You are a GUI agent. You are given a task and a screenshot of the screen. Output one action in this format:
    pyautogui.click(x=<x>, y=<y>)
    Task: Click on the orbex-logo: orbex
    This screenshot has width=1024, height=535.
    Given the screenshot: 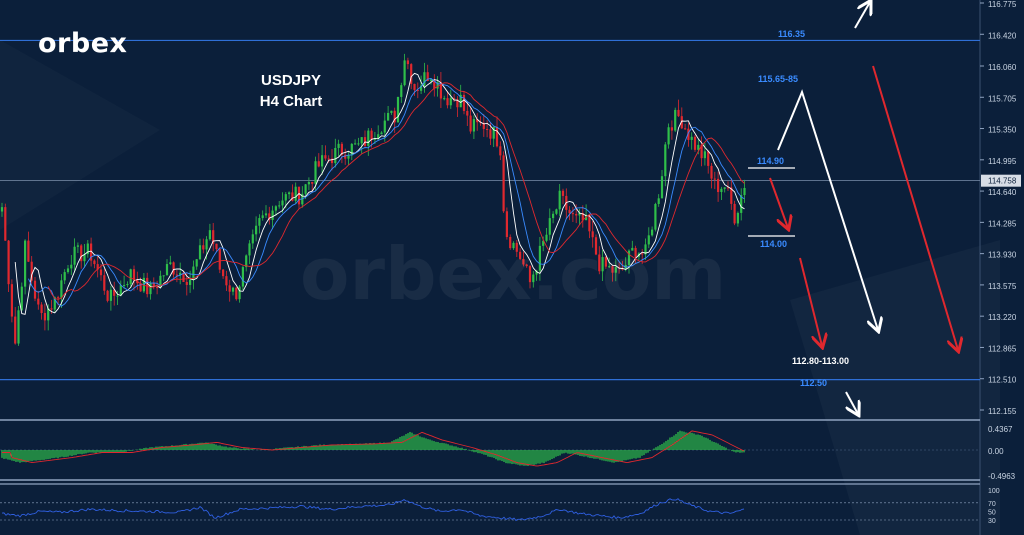 What is the action you would take?
    pyautogui.click(x=83, y=43)
    